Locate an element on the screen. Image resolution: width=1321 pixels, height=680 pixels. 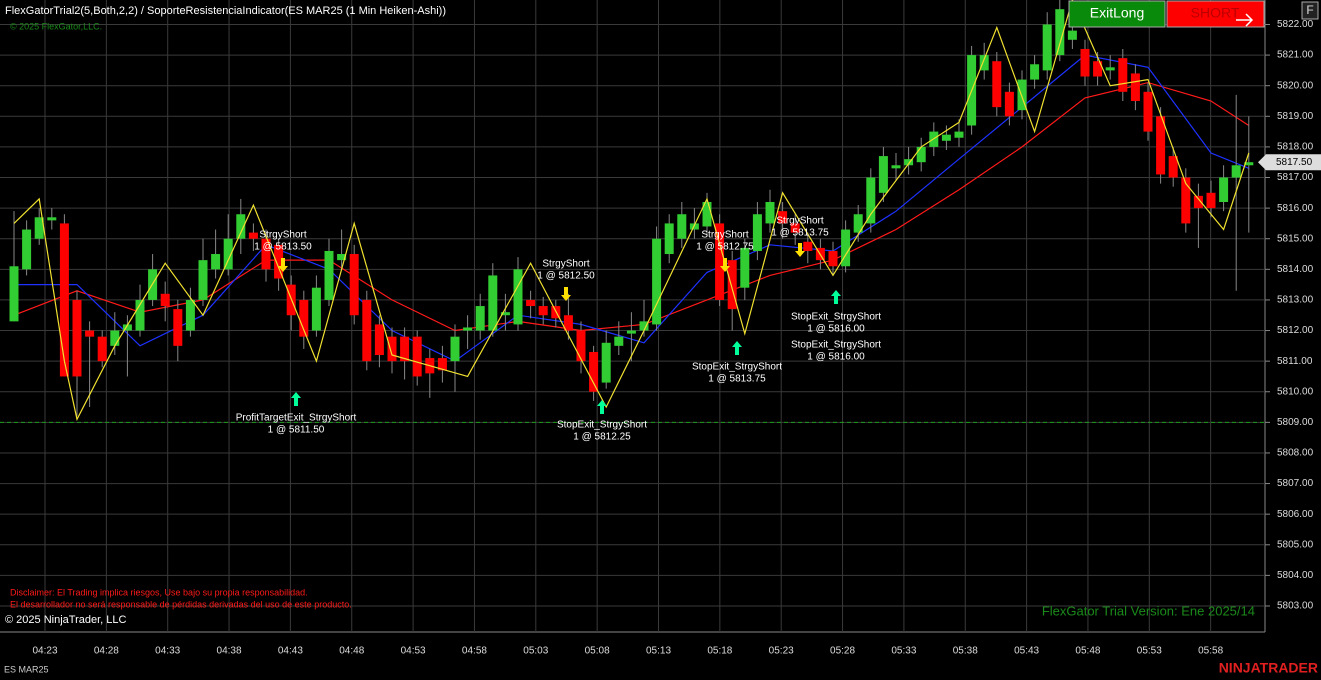
y-tick-label: 5811.00 is located at coordinates (1295, 361).